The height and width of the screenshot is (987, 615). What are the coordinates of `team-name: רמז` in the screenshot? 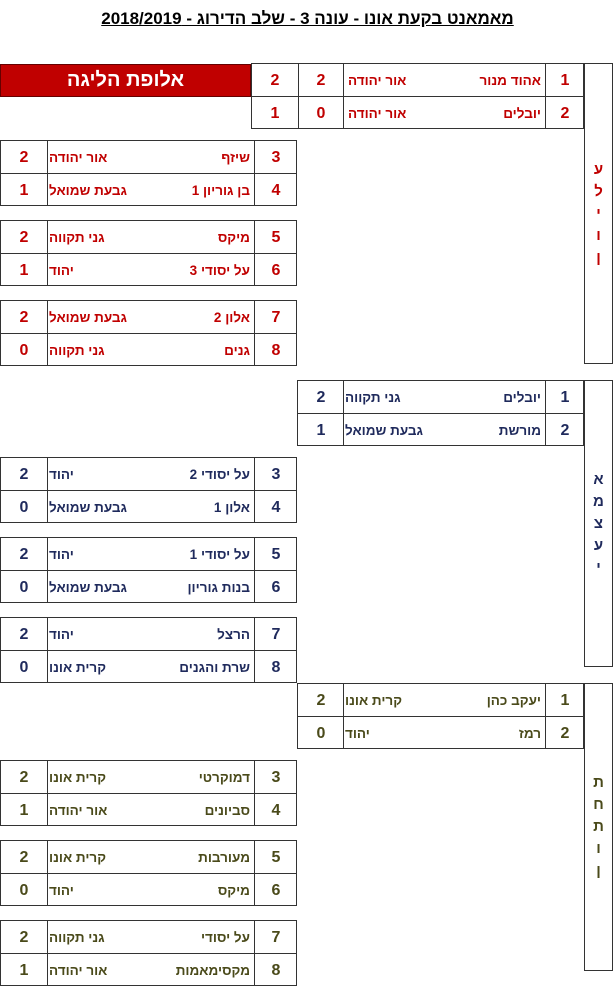 It's located at (529, 733).